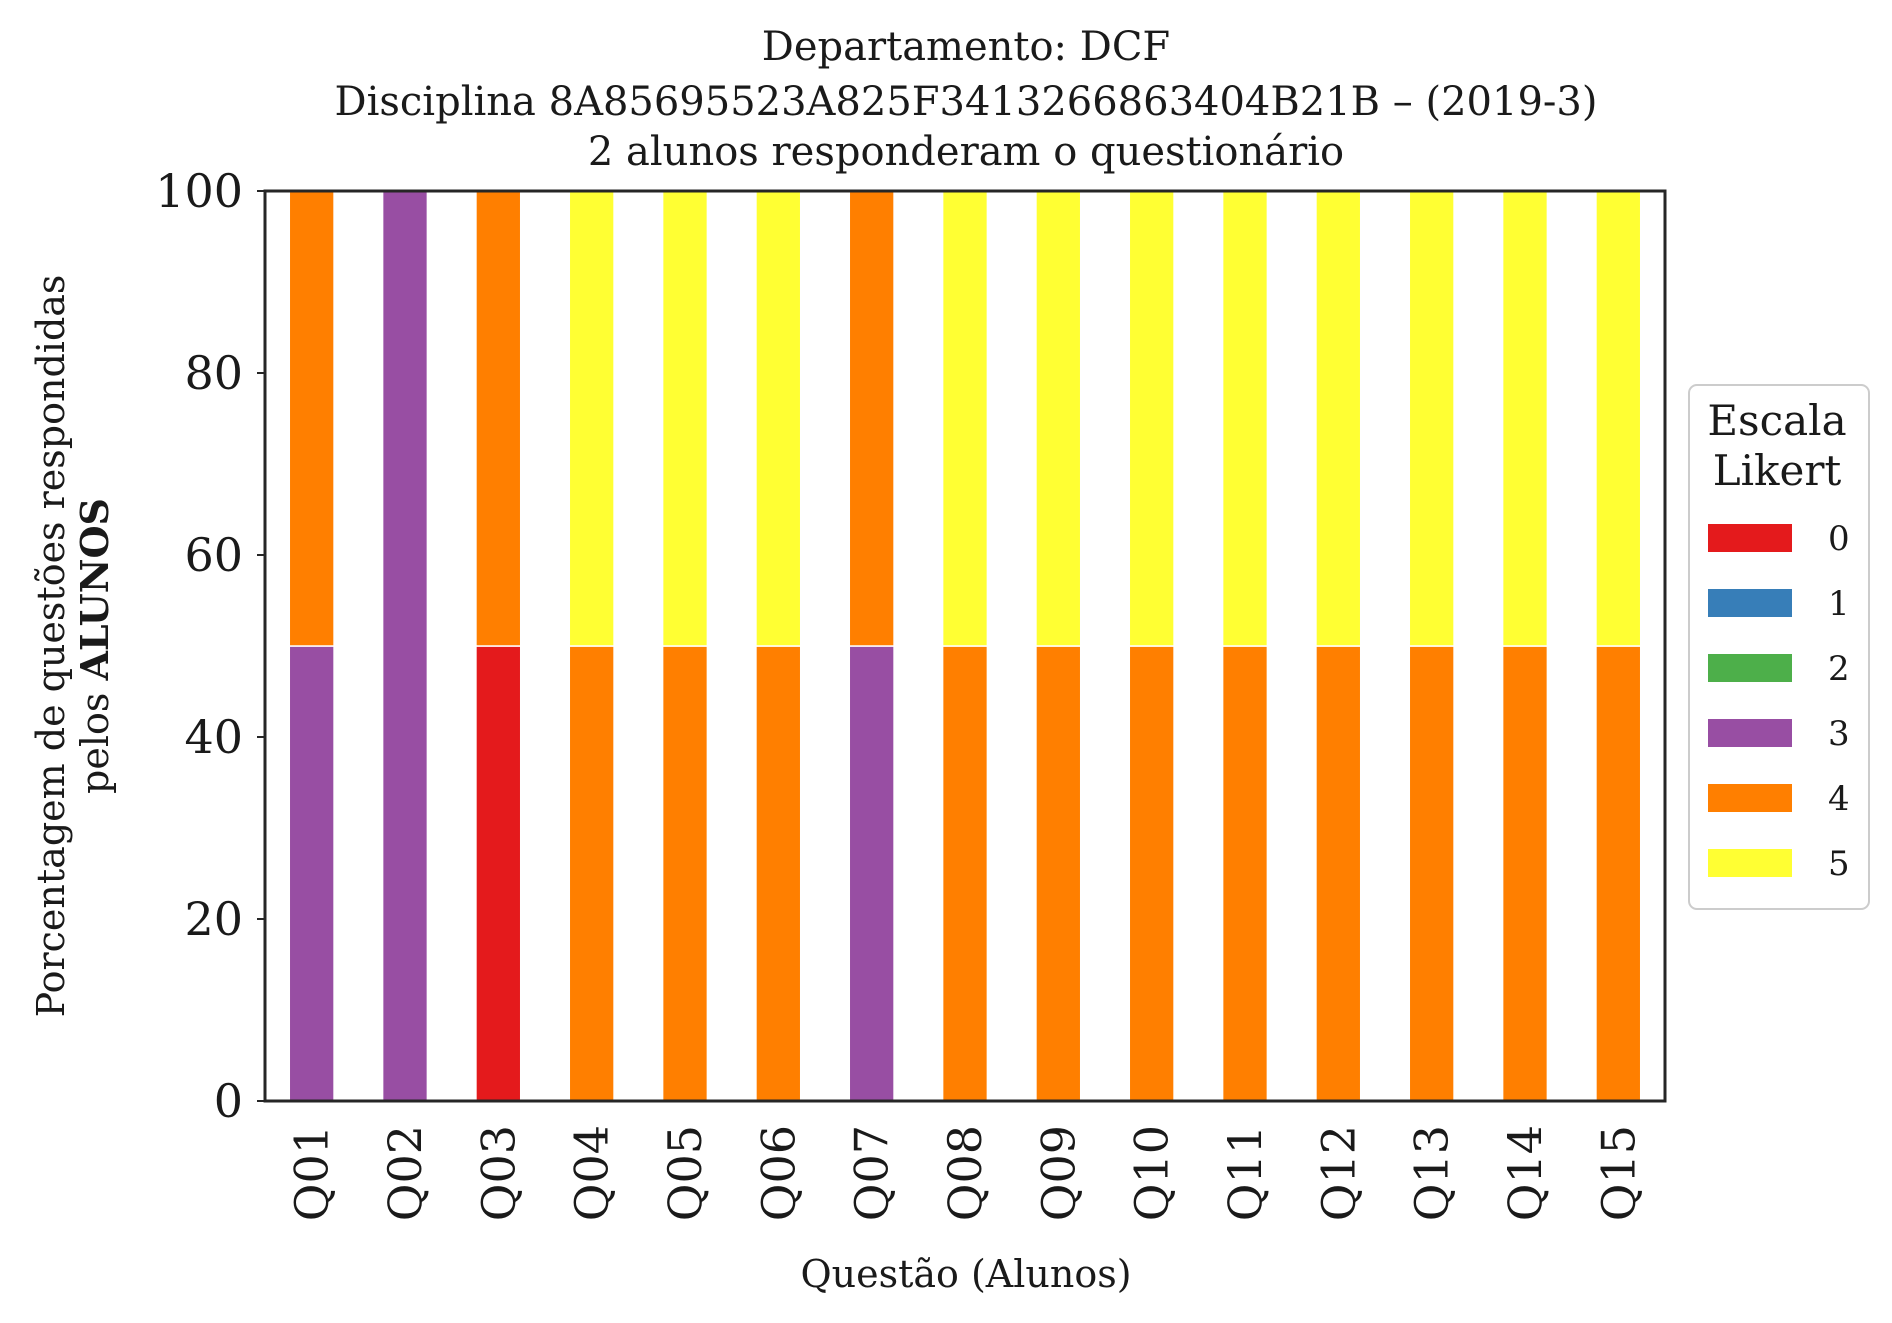 This screenshot has height=1323, width=1892. Describe the element at coordinates (1776, 420) in the screenshot. I see `legend-title-line-1: Escala` at that location.